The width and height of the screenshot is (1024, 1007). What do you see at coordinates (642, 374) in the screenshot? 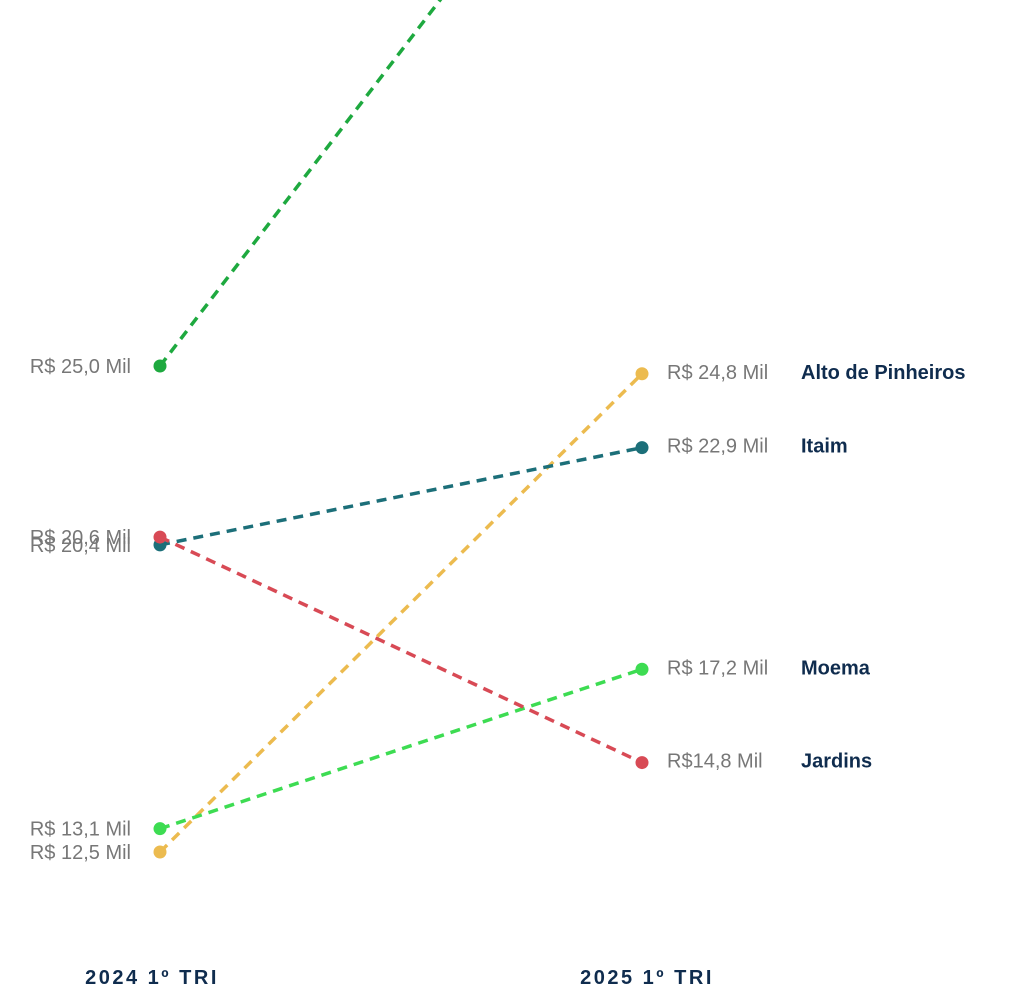
I see `point-end-alto-de-pinheiros` at bounding box center [642, 374].